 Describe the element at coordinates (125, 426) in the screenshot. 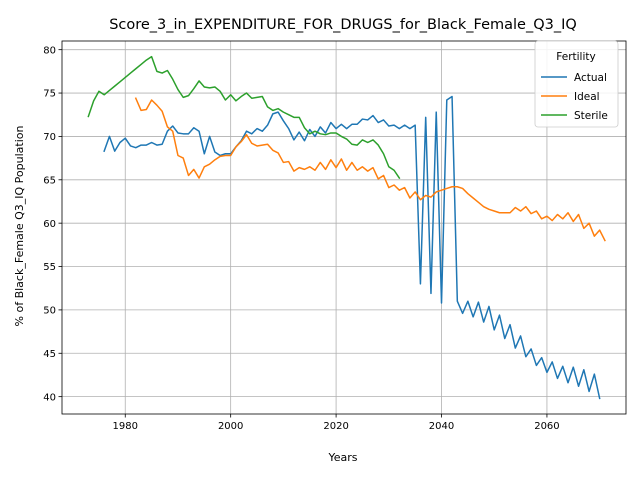

I see `x-tick-label: 1980` at that location.